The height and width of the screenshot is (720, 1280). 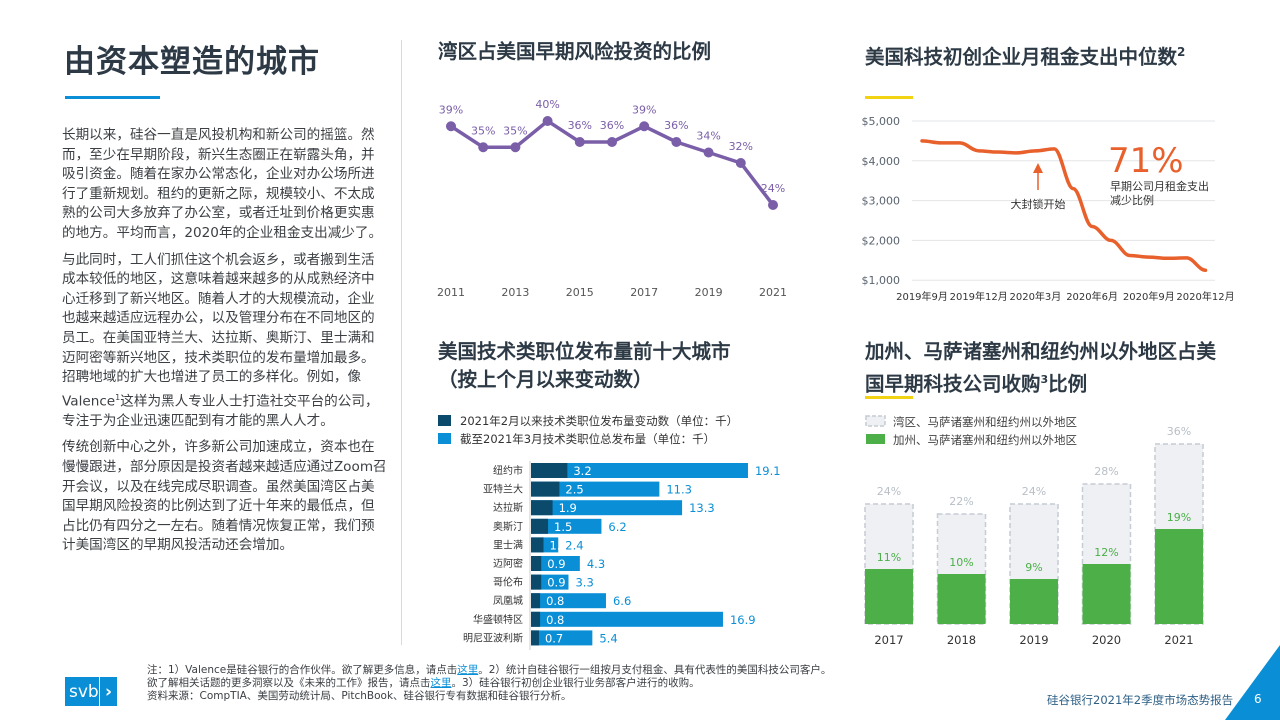 What do you see at coordinates (568, 508) in the screenshot?
I see `change-label: 1.9` at bounding box center [568, 508].